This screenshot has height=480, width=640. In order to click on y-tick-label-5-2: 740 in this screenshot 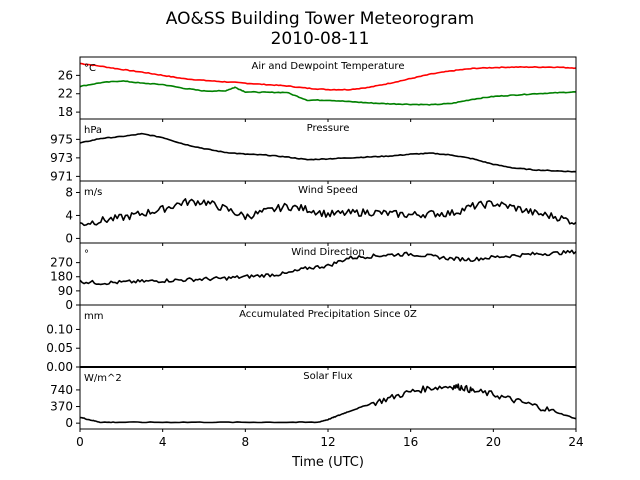, I will do `click(61, 390)`.